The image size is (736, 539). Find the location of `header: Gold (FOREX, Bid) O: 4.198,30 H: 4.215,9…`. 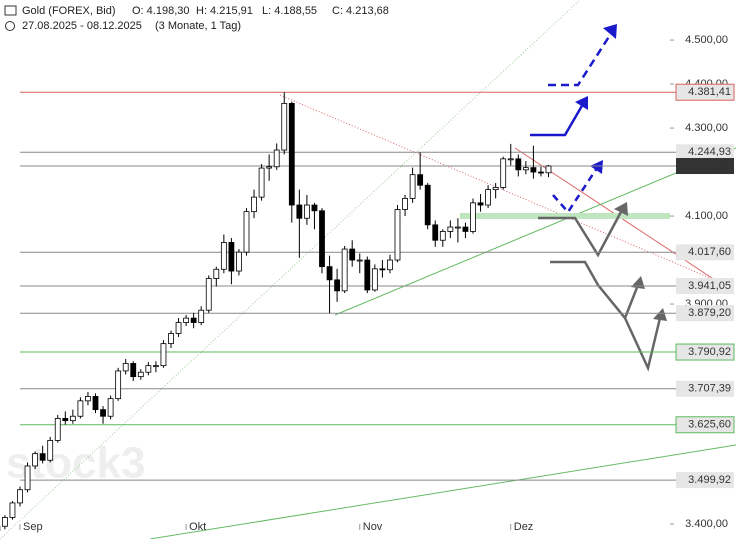

header: Gold (FOREX, Bid) O: 4.198,30 H: 4.215,9… is located at coordinates (196, 18).